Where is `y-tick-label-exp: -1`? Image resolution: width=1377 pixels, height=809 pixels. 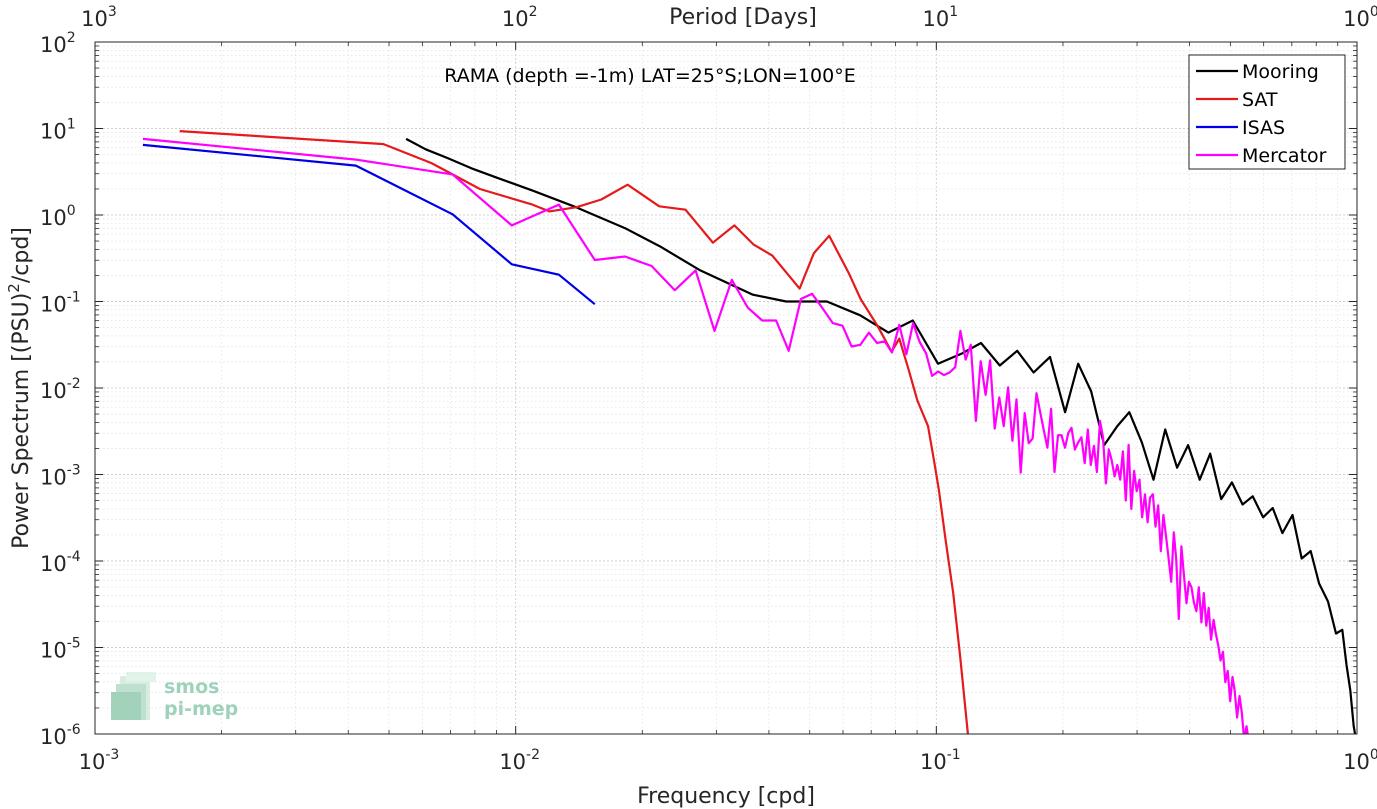
y-tick-label-exp: -1 is located at coordinates (74, 298).